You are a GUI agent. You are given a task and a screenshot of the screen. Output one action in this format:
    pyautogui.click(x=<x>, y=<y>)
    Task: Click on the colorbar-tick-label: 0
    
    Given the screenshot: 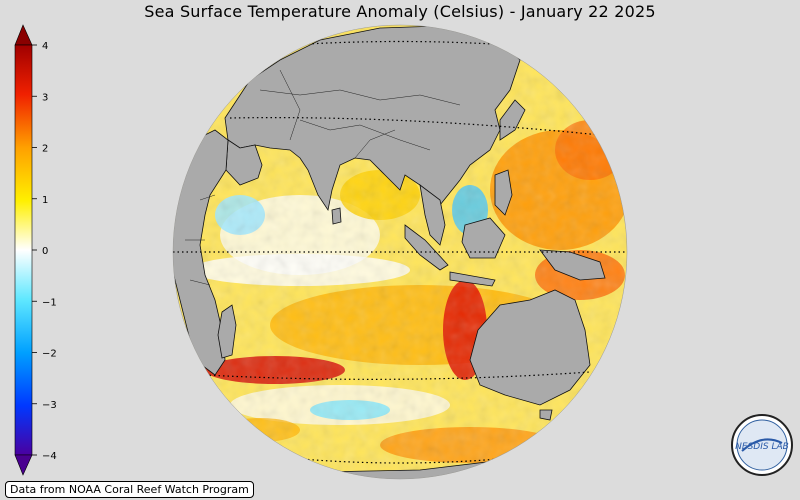 What is the action you would take?
    pyautogui.click(x=45, y=251)
    